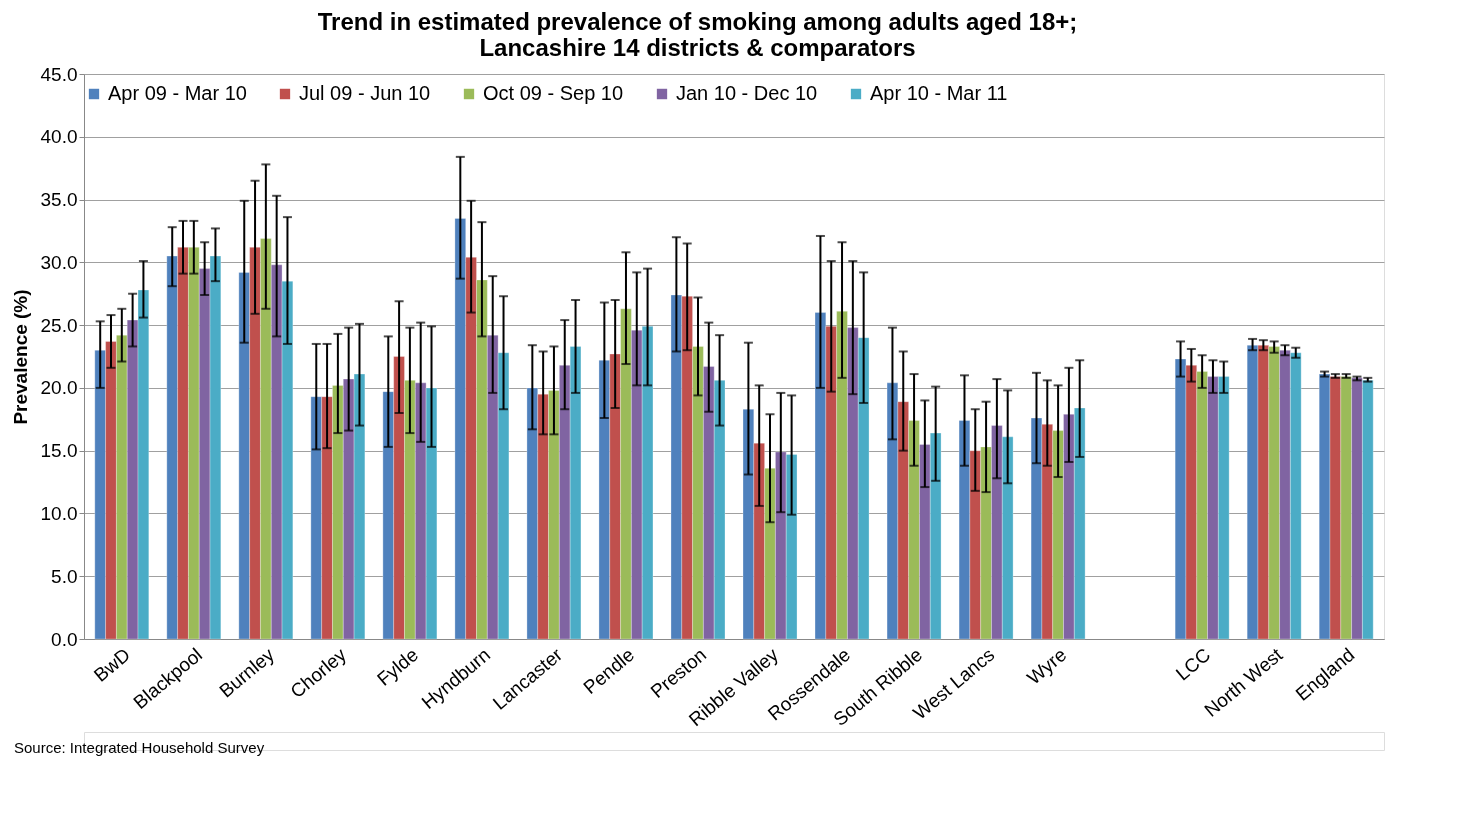  What do you see at coordinates (139, 747) in the screenshot?
I see `source-note: Source: Integrated Household Survey` at bounding box center [139, 747].